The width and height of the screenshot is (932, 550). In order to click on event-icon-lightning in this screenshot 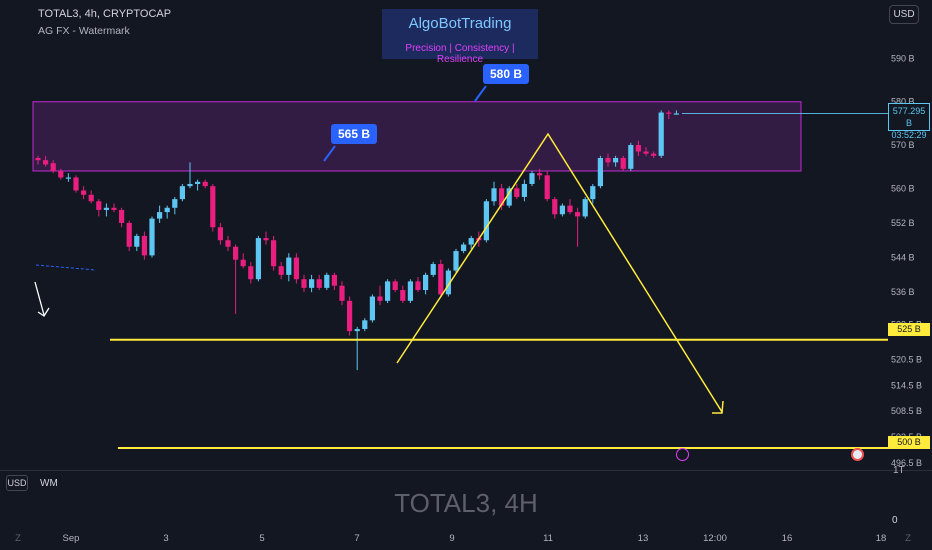, I will do `click(682, 454)`.